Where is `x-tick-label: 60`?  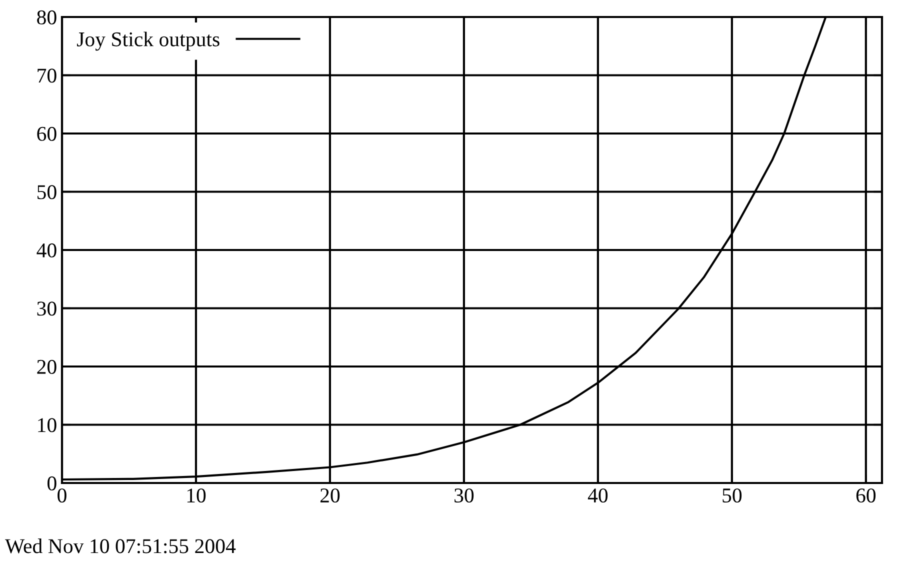
x-tick-label: 60 is located at coordinates (866, 495).